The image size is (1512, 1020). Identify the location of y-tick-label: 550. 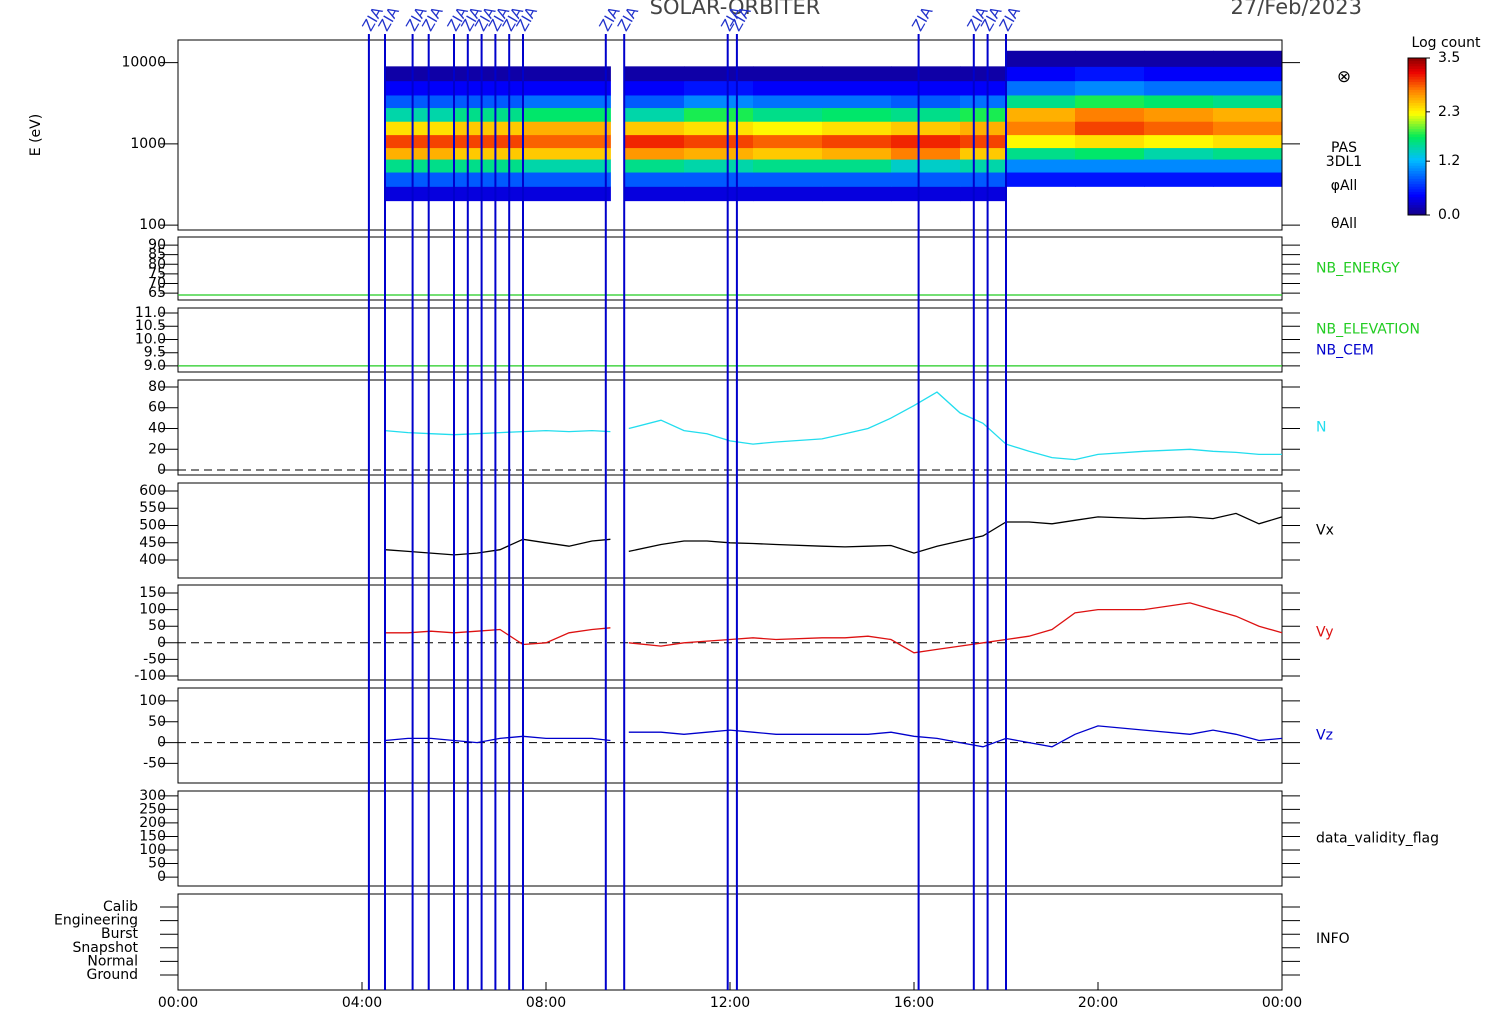
(152, 508).